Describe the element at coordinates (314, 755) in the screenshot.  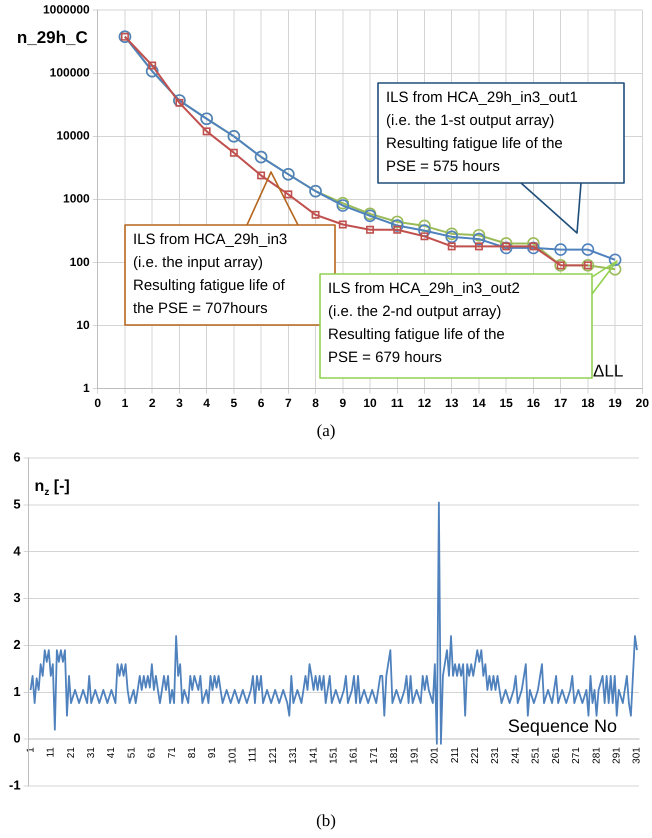
I see `x-tick-label: 141` at that location.